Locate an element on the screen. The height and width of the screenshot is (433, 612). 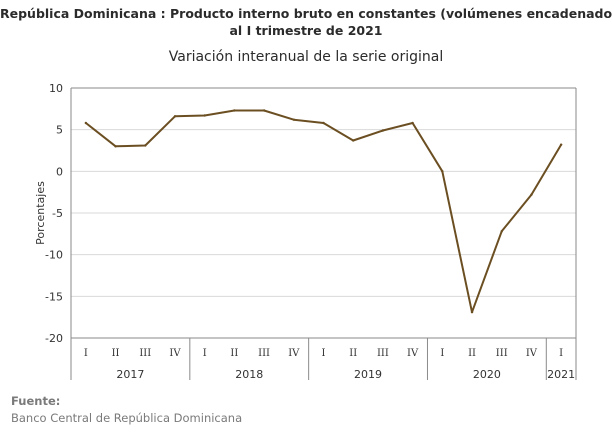
year-label: 2018 is located at coordinates (249, 374).